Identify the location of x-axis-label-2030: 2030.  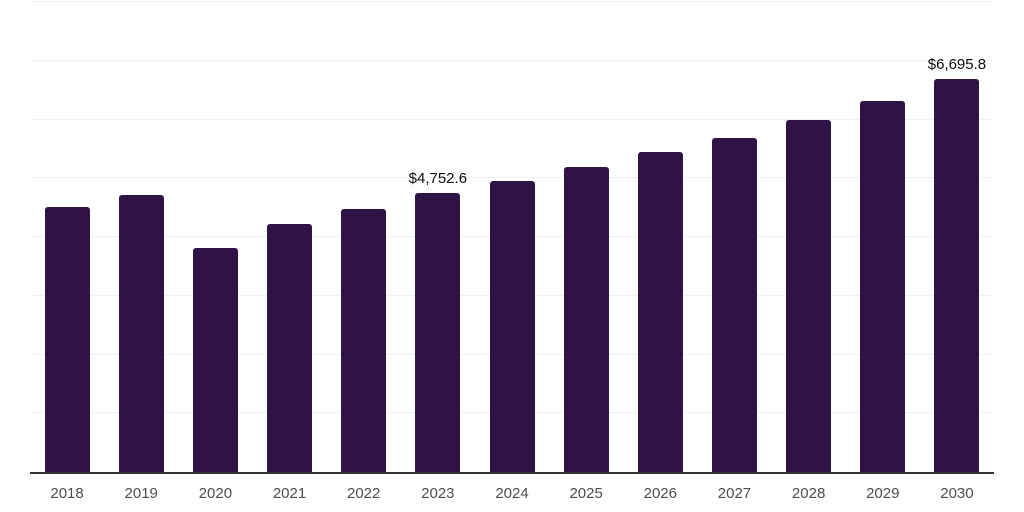
(957, 493).